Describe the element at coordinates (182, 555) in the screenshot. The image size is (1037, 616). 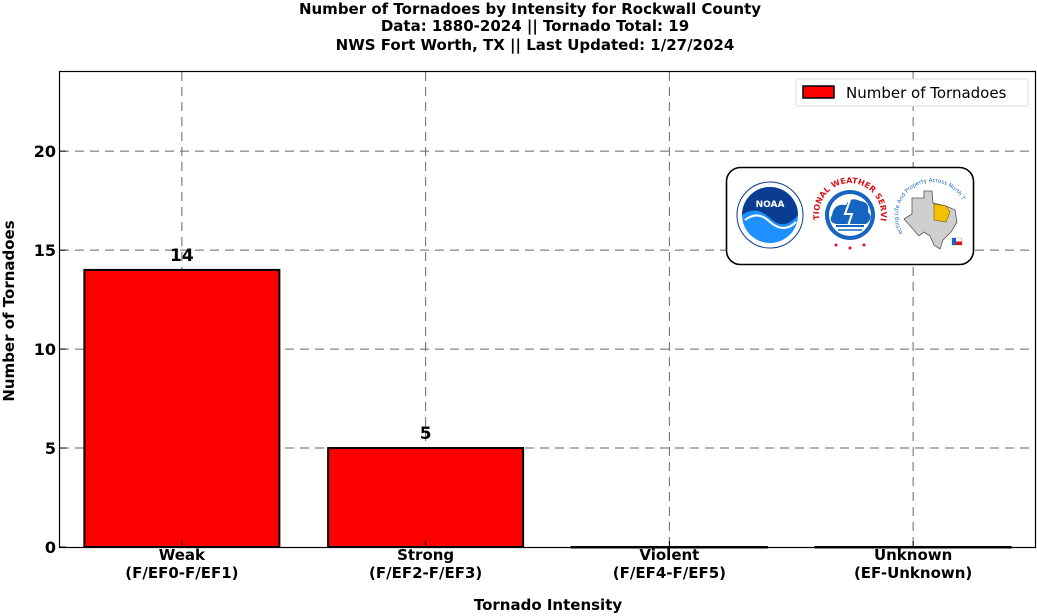
I see `x-tick-label-0-0: Weak` at that location.